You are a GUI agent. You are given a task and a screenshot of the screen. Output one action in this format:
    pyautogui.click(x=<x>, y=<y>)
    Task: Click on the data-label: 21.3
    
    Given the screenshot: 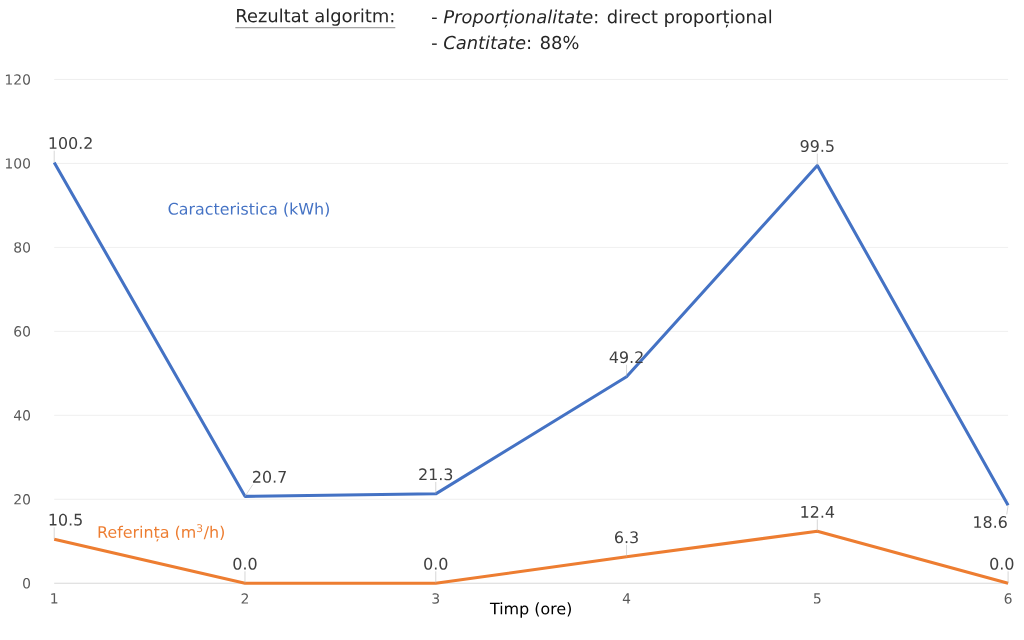 What is the action you would take?
    pyautogui.click(x=436, y=474)
    